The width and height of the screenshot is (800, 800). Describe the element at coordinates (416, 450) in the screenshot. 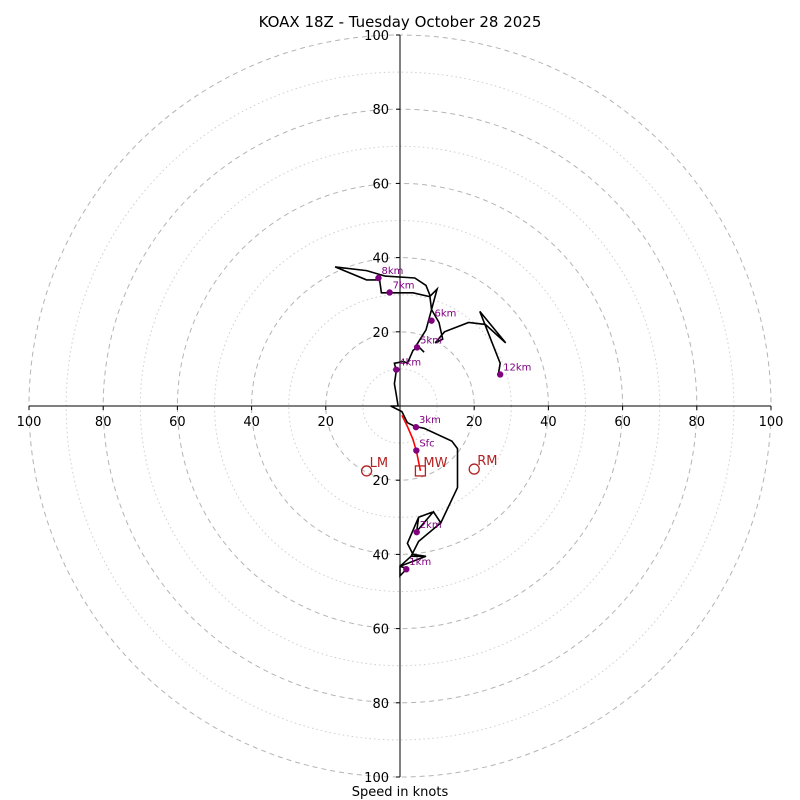

I see `height-point-Sfc` at that location.